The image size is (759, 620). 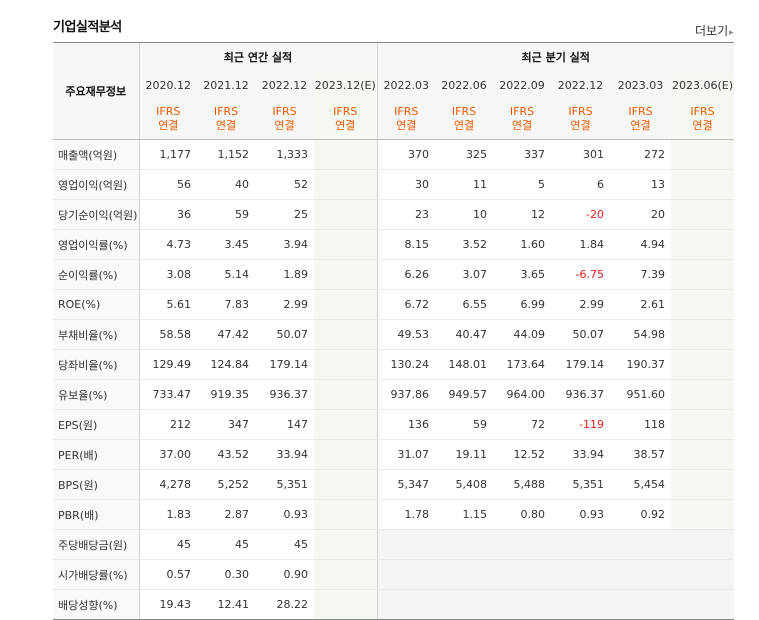 What do you see at coordinates (87, 27) in the screenshot?
I see `section-title: 기업실적분석` at bounding box center [87, 27].